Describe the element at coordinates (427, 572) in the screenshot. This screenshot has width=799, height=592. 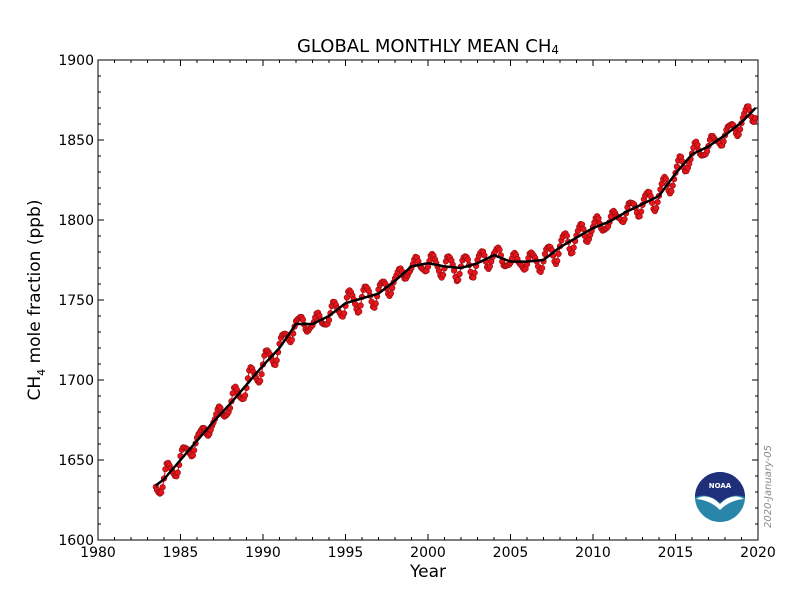
I see `x-axis-label: Year` at that location.